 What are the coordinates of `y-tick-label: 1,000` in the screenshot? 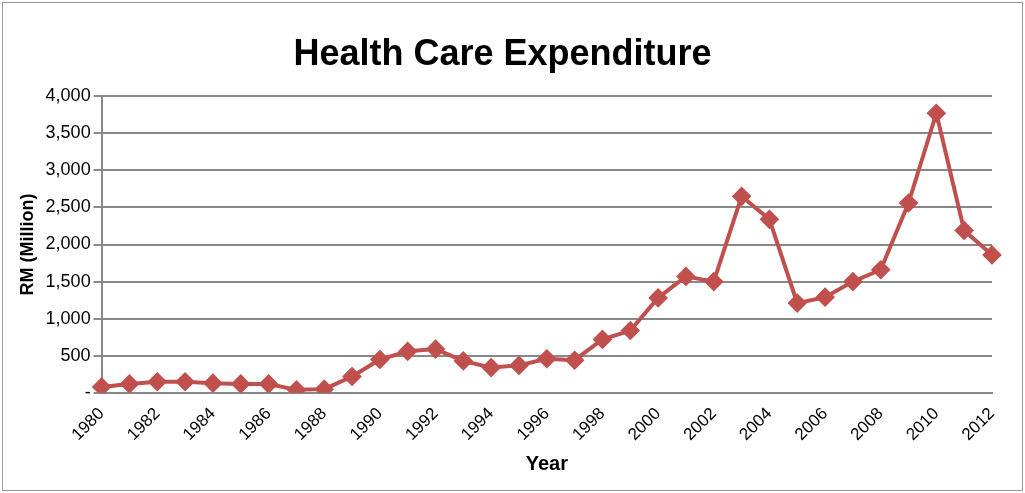 It's located at (68, 317).